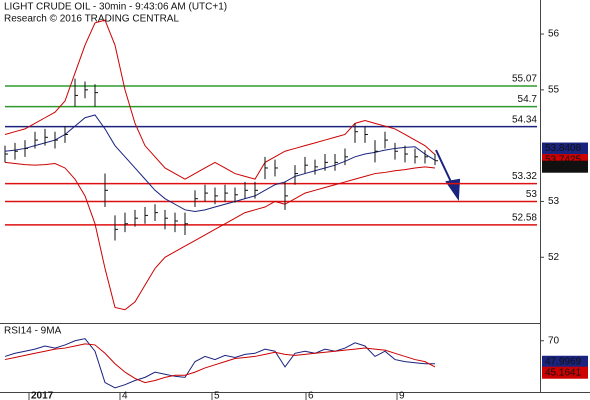 Image resolution: width=590 pixels, height=400 pixels. I want to click on x-tick-label: 2017, so click(42, 395).